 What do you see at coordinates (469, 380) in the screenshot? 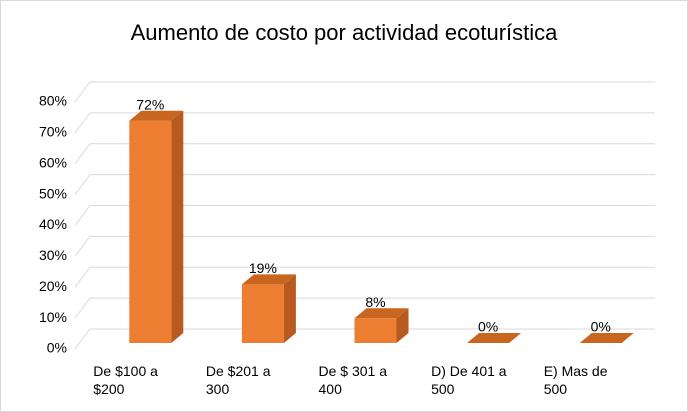
I see `x-tick-label: D) De 401 a 500` at bounding box center [469, 380].